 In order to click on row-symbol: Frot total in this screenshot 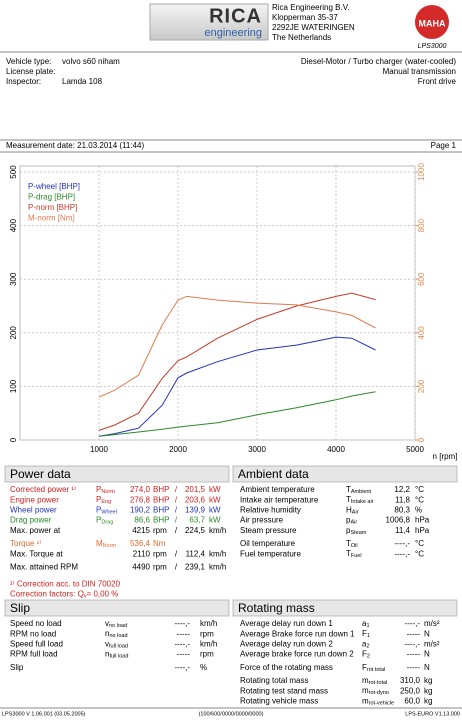, I will do `click(373, 668)`.